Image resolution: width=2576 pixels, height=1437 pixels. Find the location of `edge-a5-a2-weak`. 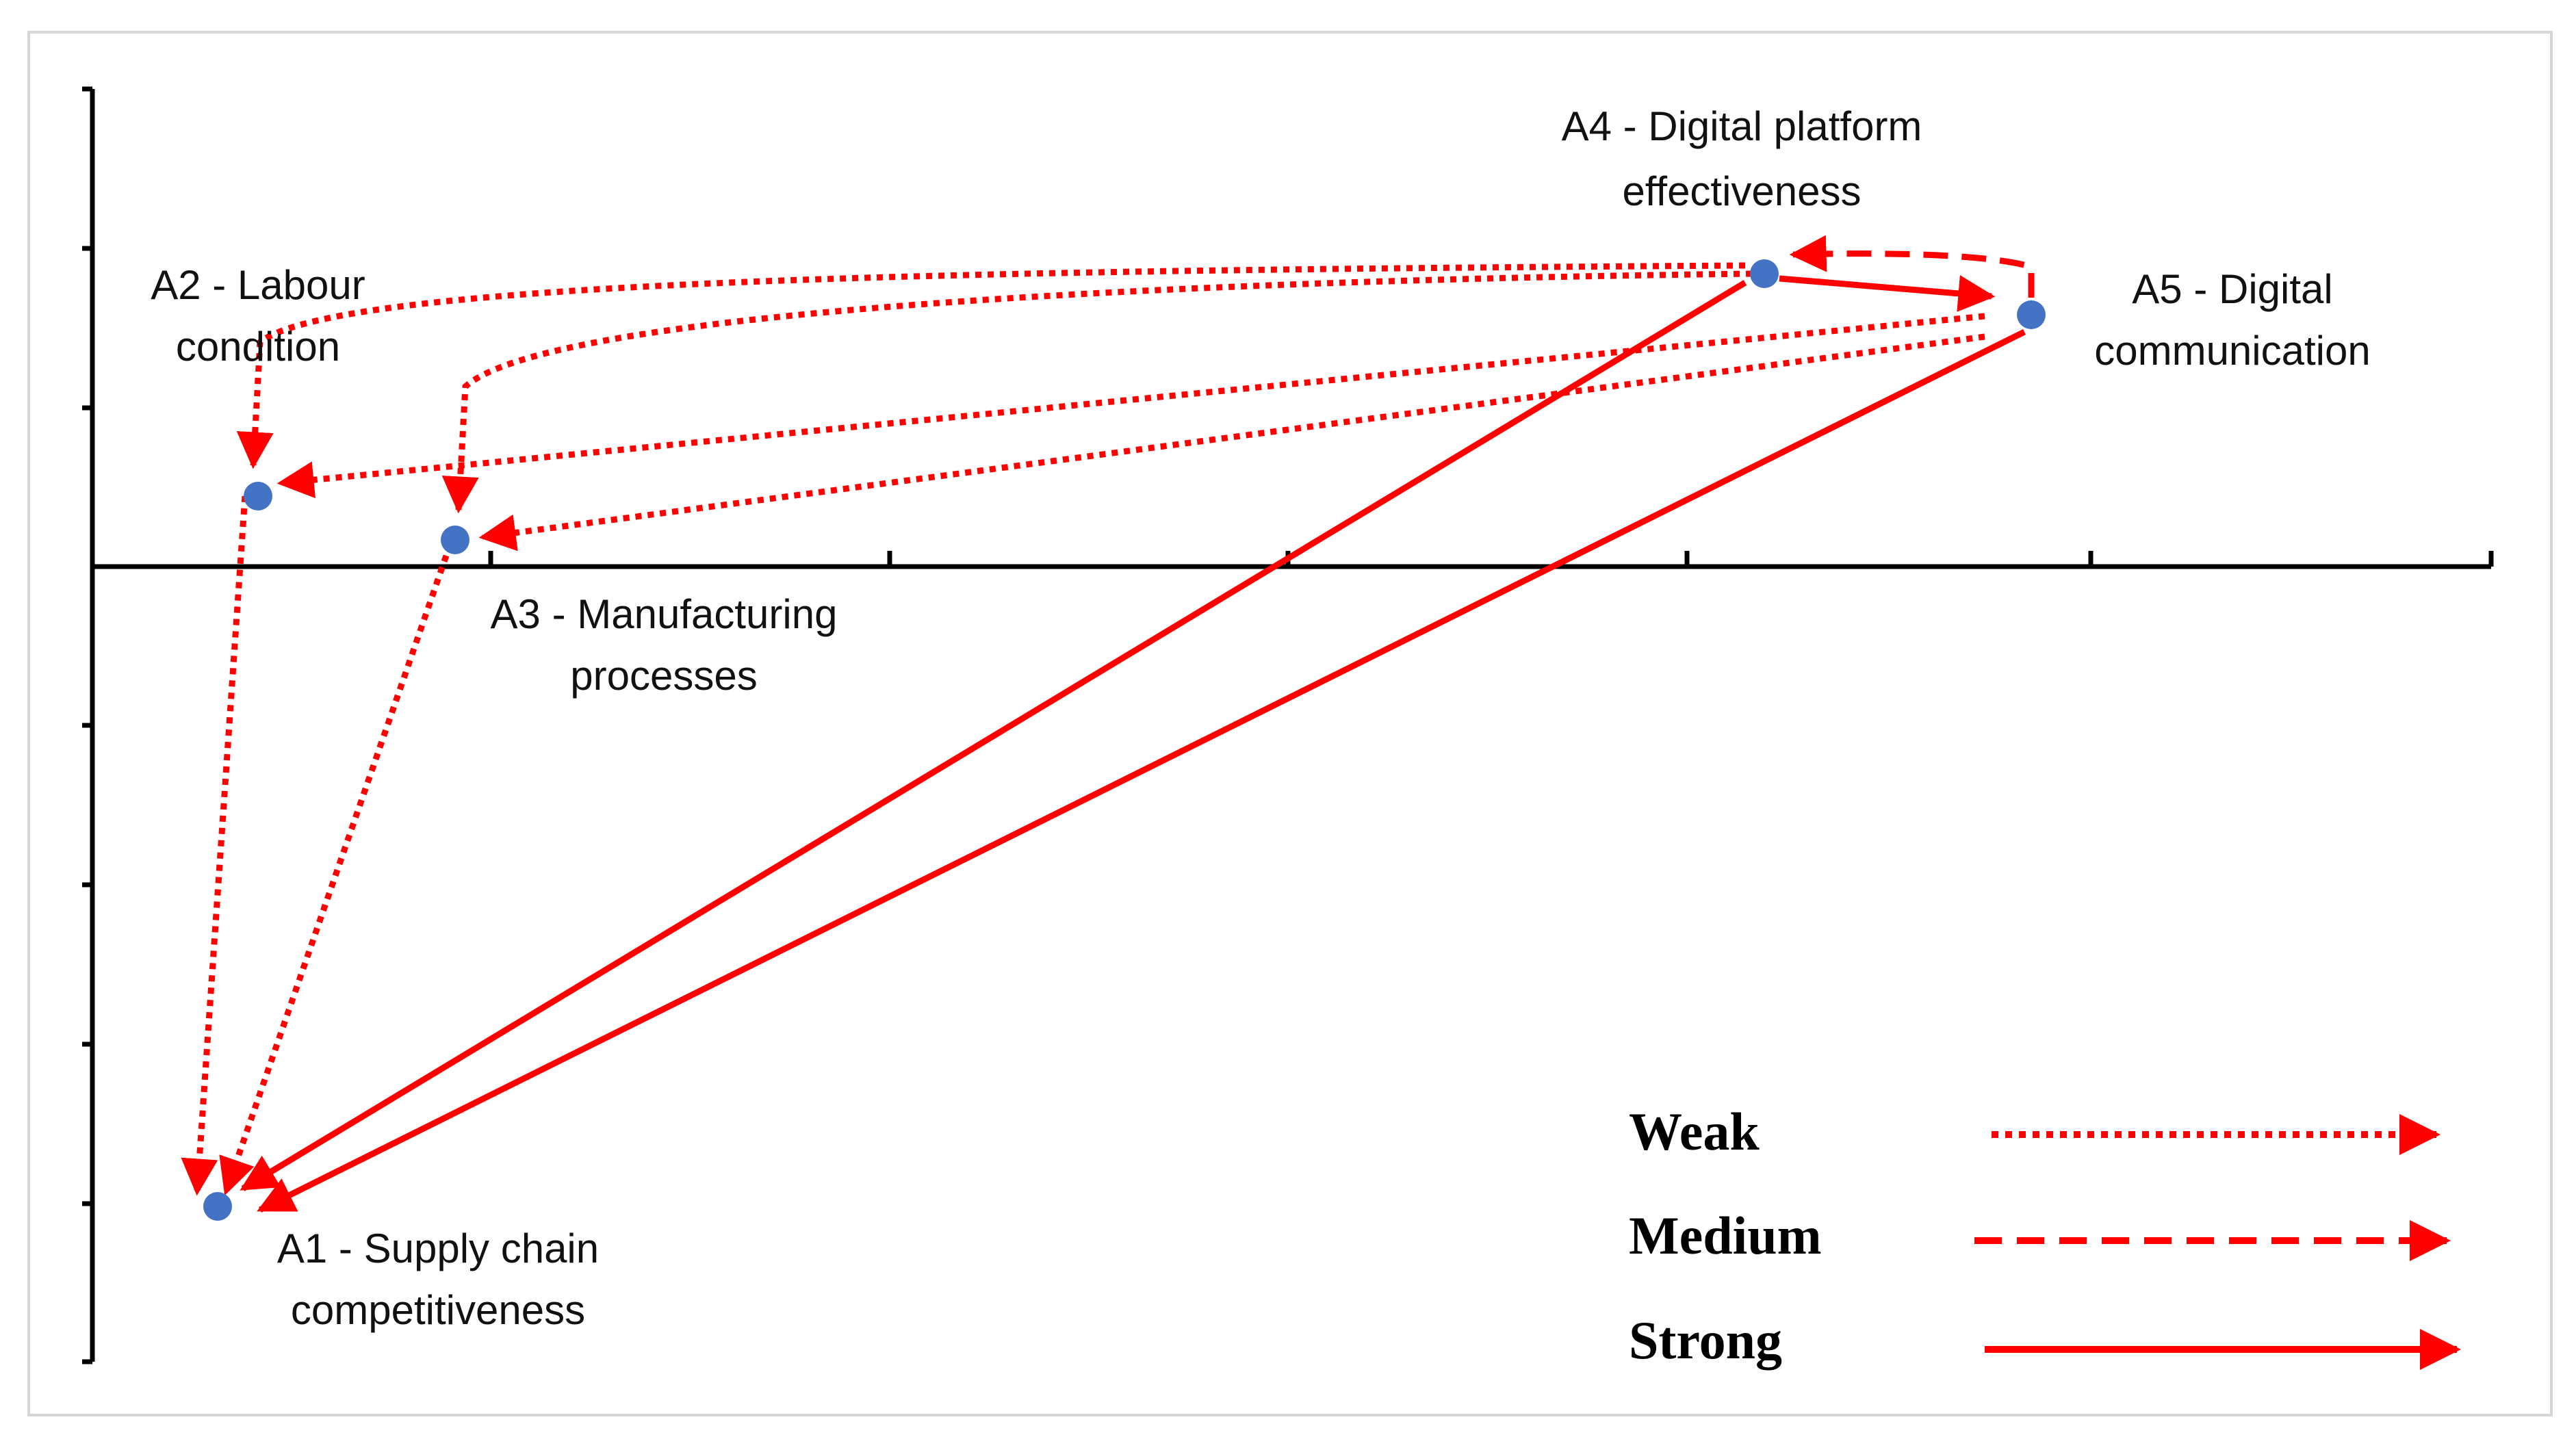

edge-a5-a2-weak is located at coordinates (1130, 406).